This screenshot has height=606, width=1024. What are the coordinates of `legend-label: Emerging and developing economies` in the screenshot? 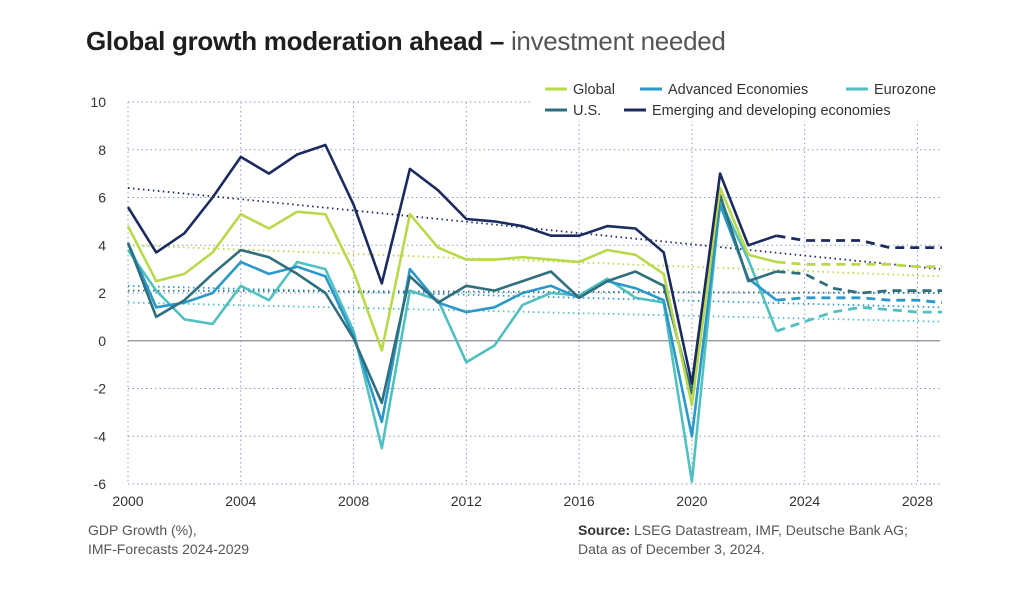 It's located at (771, 111).